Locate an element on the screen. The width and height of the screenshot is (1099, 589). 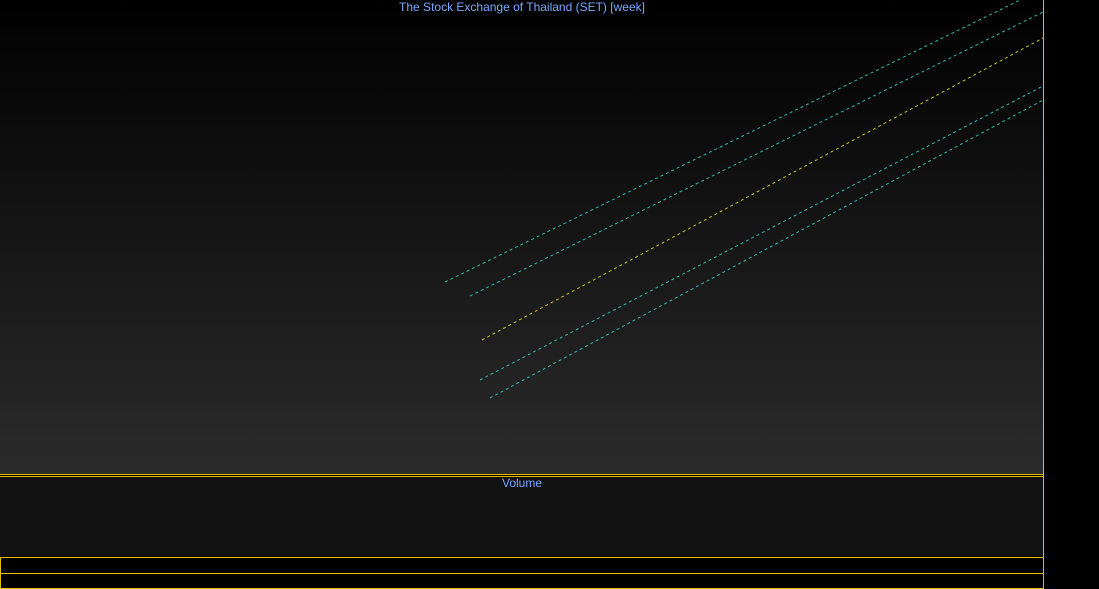
year-band is located at coordinates (522, 581).